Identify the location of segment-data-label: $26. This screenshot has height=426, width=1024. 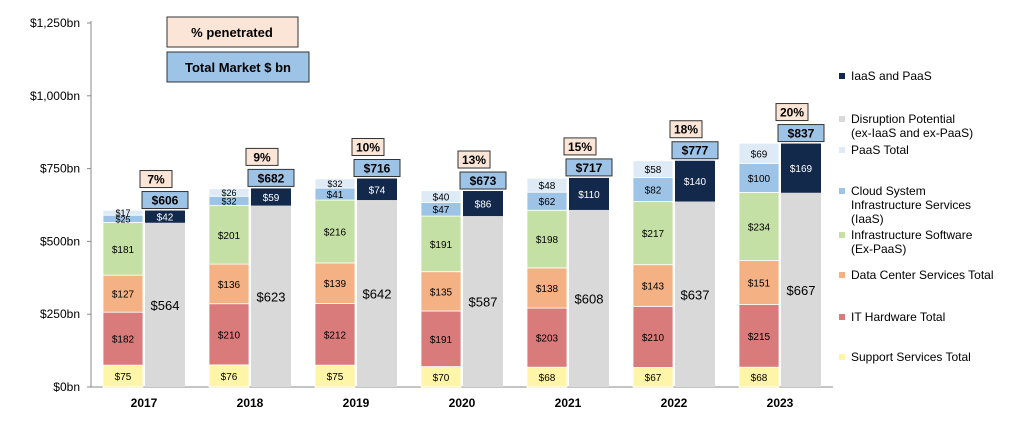
(228, 193).